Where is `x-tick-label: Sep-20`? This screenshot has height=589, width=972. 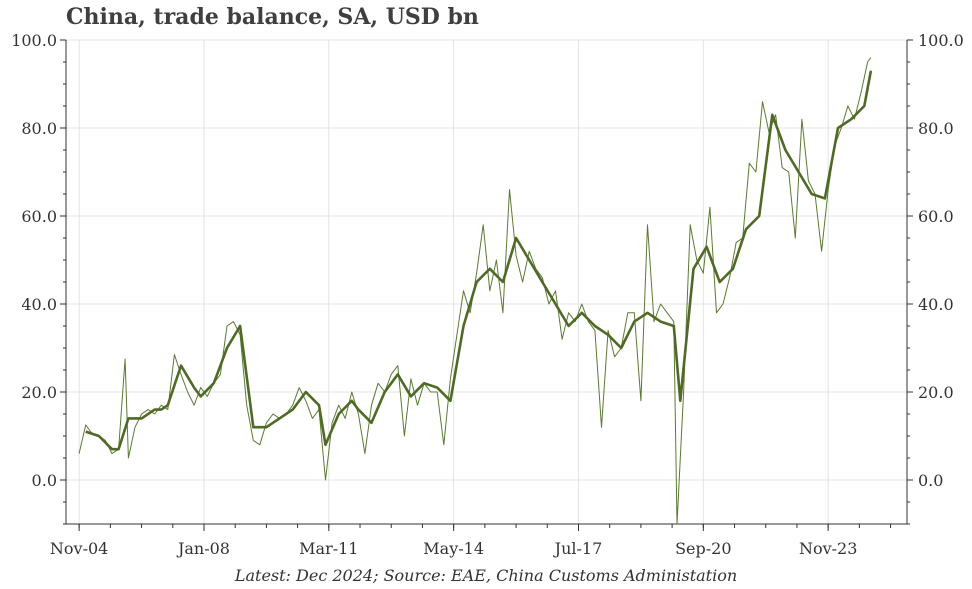
x-tick-label: Sep-20 is located at coordinates (703, 548).